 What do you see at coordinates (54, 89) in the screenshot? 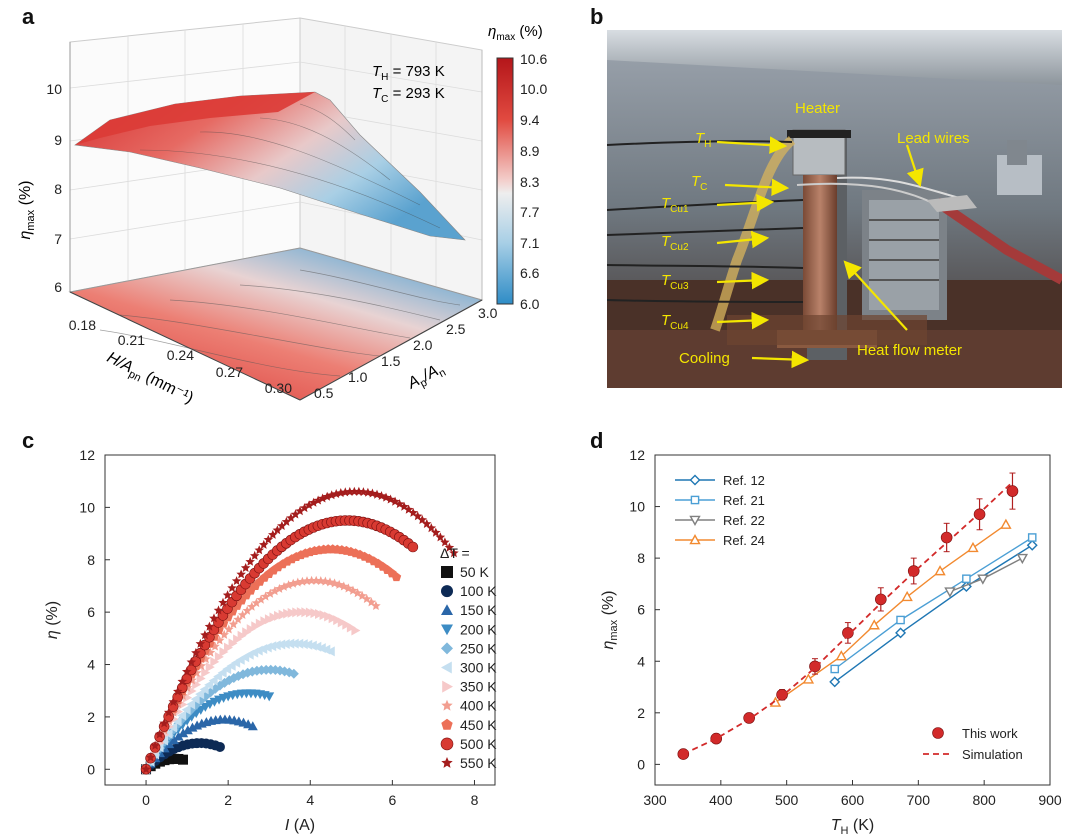
I see `z-tick-label: 10` at bounding box center [54, 89].